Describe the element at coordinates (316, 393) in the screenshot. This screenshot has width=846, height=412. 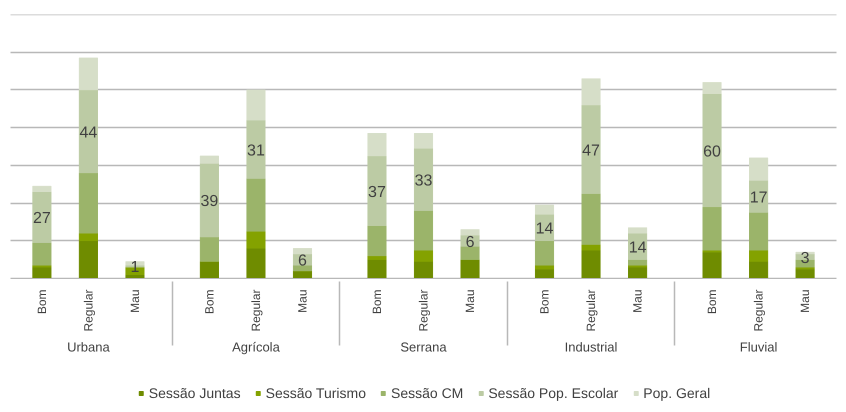
I see `legend-label: Sessão Turismo` at that location.